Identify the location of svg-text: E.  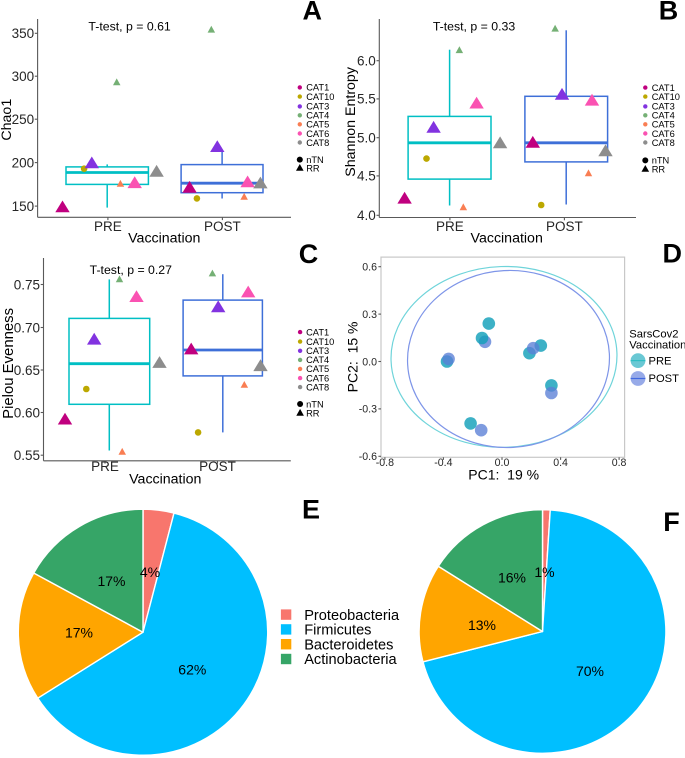
(311, 510).